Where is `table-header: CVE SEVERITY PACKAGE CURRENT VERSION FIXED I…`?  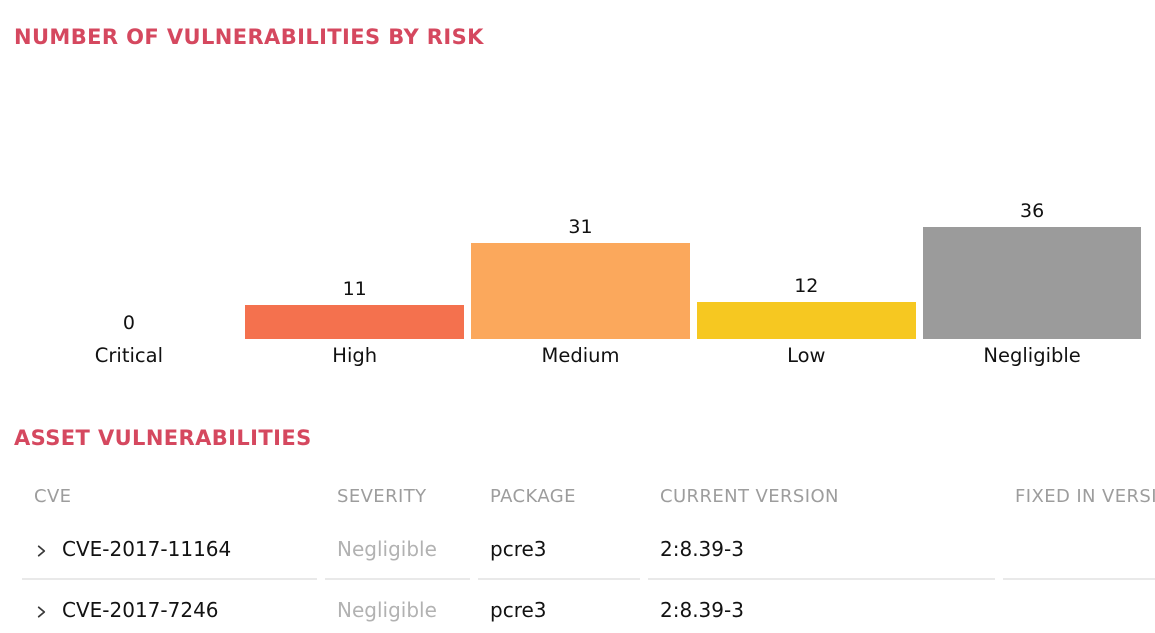
table-header: CVE SEVERITY PACKAGE CURRENT VERSION FIXED I… is located at coordinates (588, 498).